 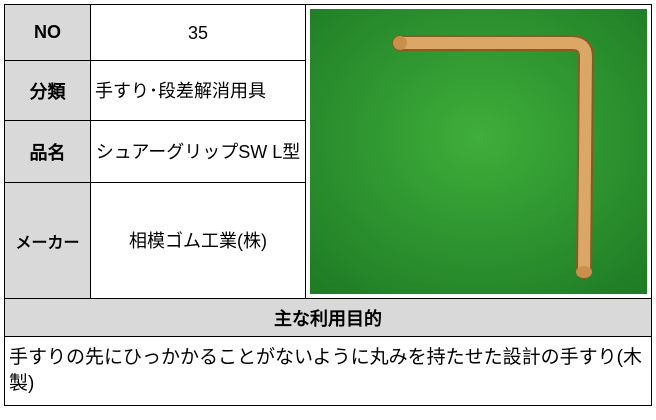 I want to click on value-cell: シュアーグリップSW L型, so click(x=198, y=151).